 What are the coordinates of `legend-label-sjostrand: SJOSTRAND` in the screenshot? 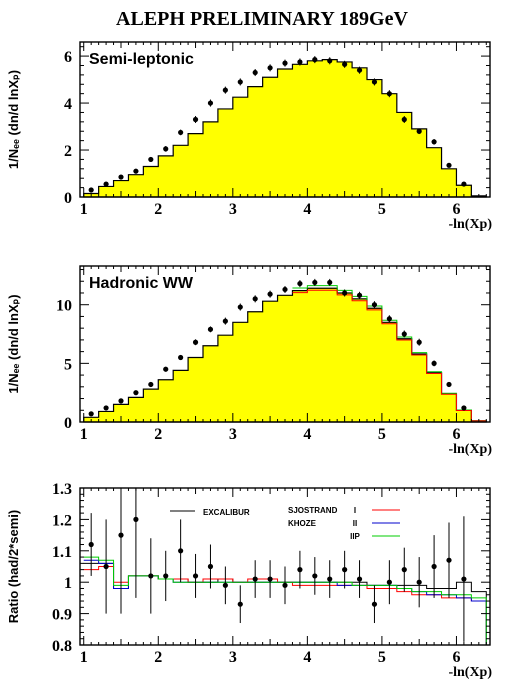 It's located at (313, 510).